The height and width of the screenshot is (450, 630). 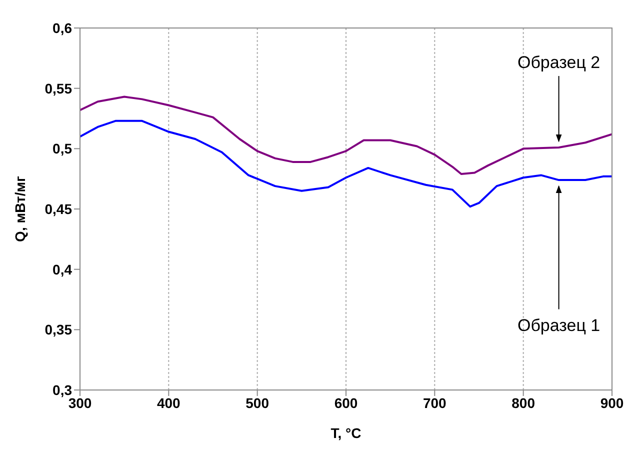 What do you see at coordinates (62, 28) in the screenshot?
I see `y-tick-label: 0,6` at bounding box center [62, 28].